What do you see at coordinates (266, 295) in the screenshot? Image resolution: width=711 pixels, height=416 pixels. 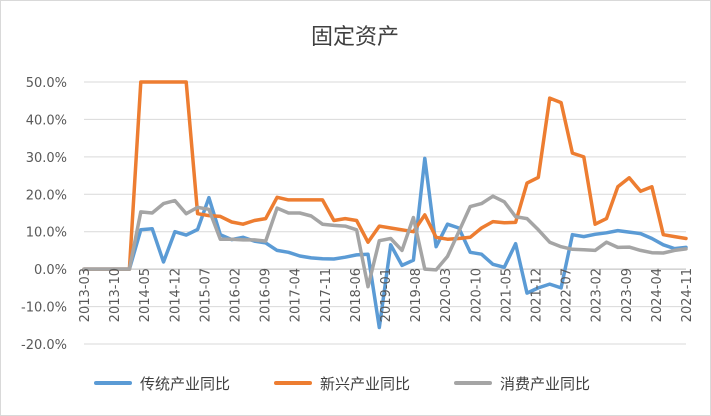 I see `x-tick-label: 2016-09` at bounding box center [266, 295].